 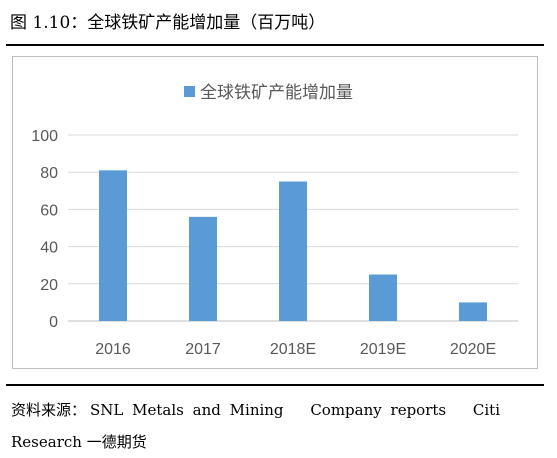 I want to click on x-tick-label: 2018E, so click(x=293, y=349).